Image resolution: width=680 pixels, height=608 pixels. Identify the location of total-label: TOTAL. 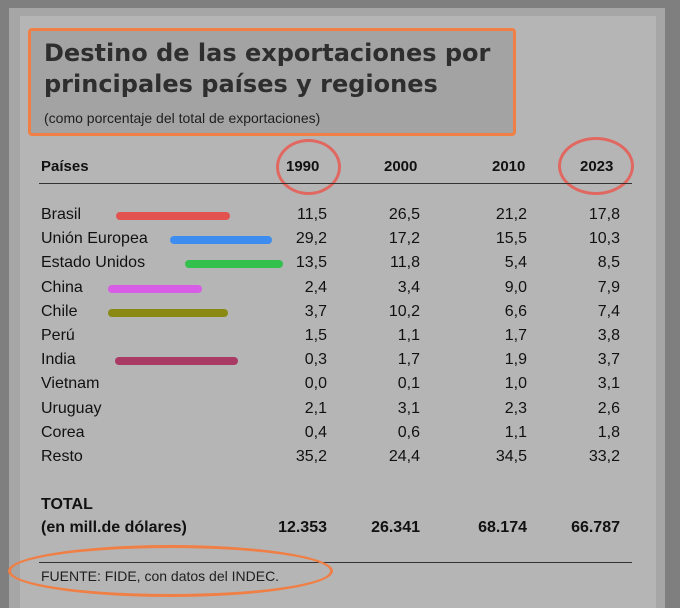
(67, 504).